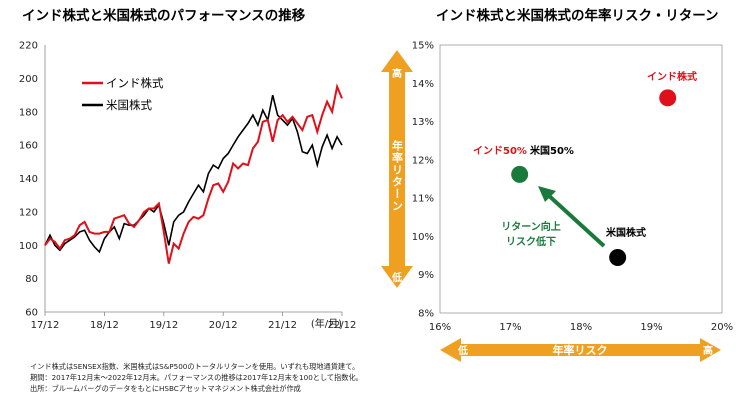  I want to click on right-x-tick-label: 20%, so click(722, 327).